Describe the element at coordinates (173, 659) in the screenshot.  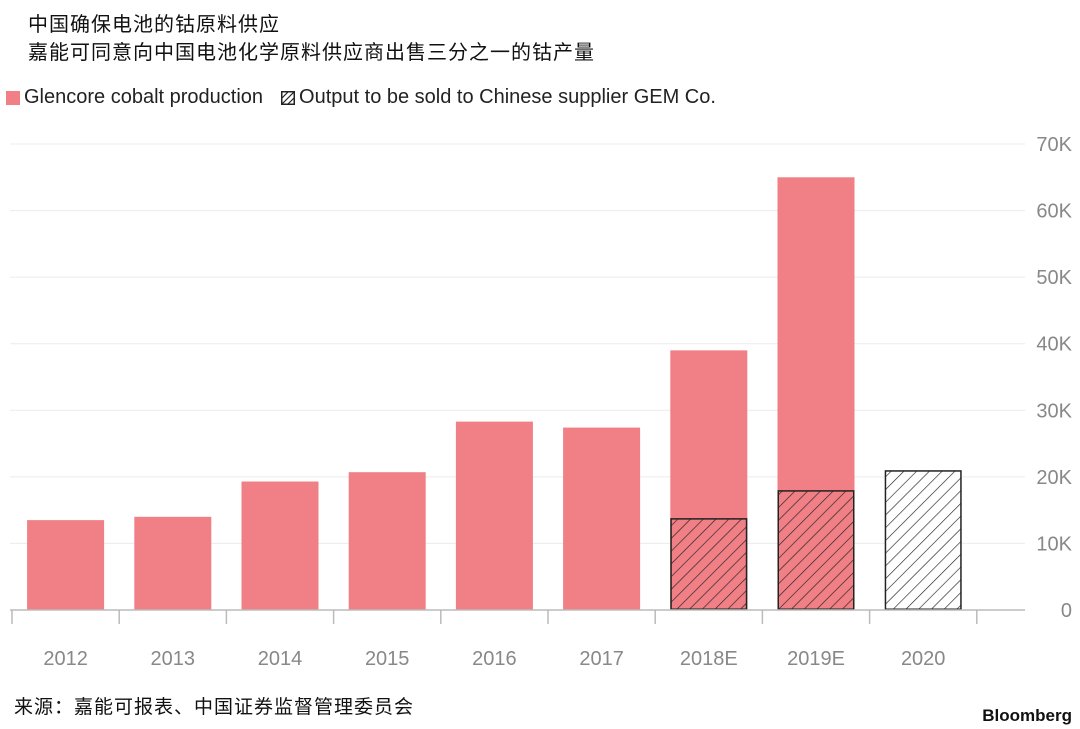
I see `x-tick-label: 2013` at that location.